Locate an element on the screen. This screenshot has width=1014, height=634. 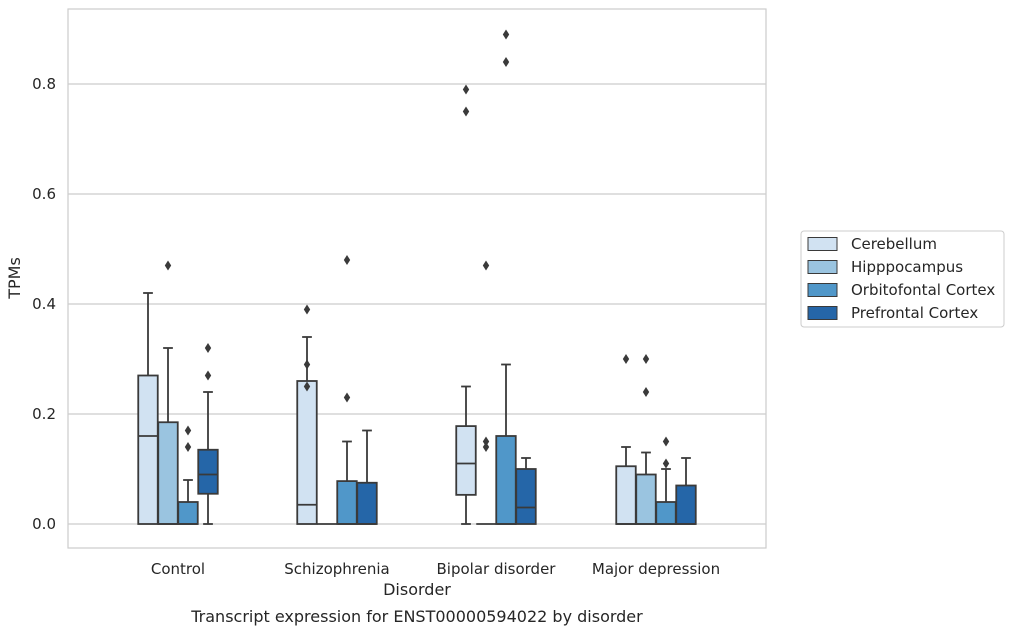
x-tick-label: Schizophrenia is located at coordinates (336, 569).